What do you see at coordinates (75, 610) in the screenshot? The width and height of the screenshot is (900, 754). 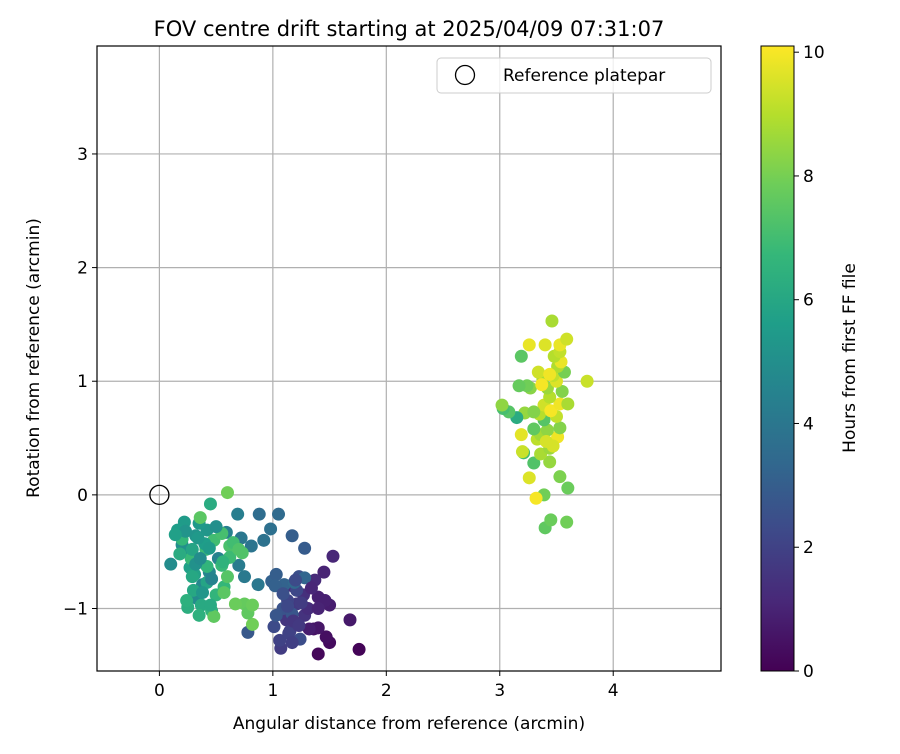 I see `y-tick-label: −1` at bounding box center [75, 610].